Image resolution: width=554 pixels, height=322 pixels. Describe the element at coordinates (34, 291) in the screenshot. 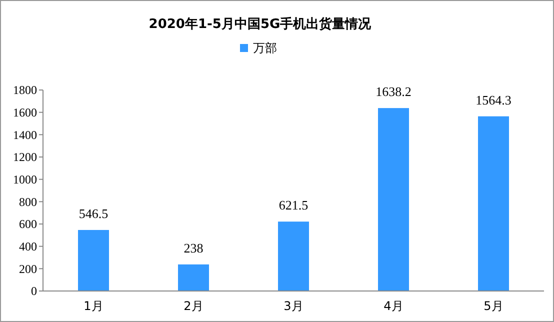

I see `y-tick-label: 0` at that location.